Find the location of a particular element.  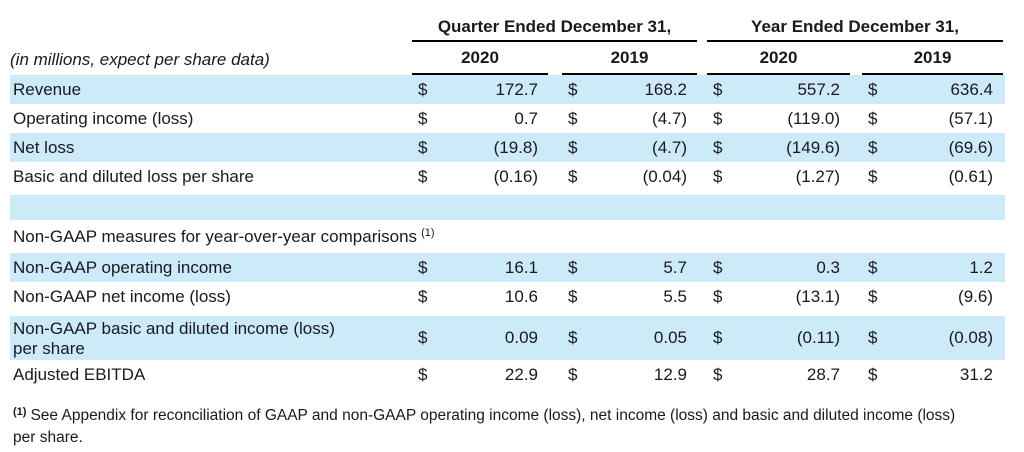

value-cell: $ (119.0) is located at coordinates (778, 118).